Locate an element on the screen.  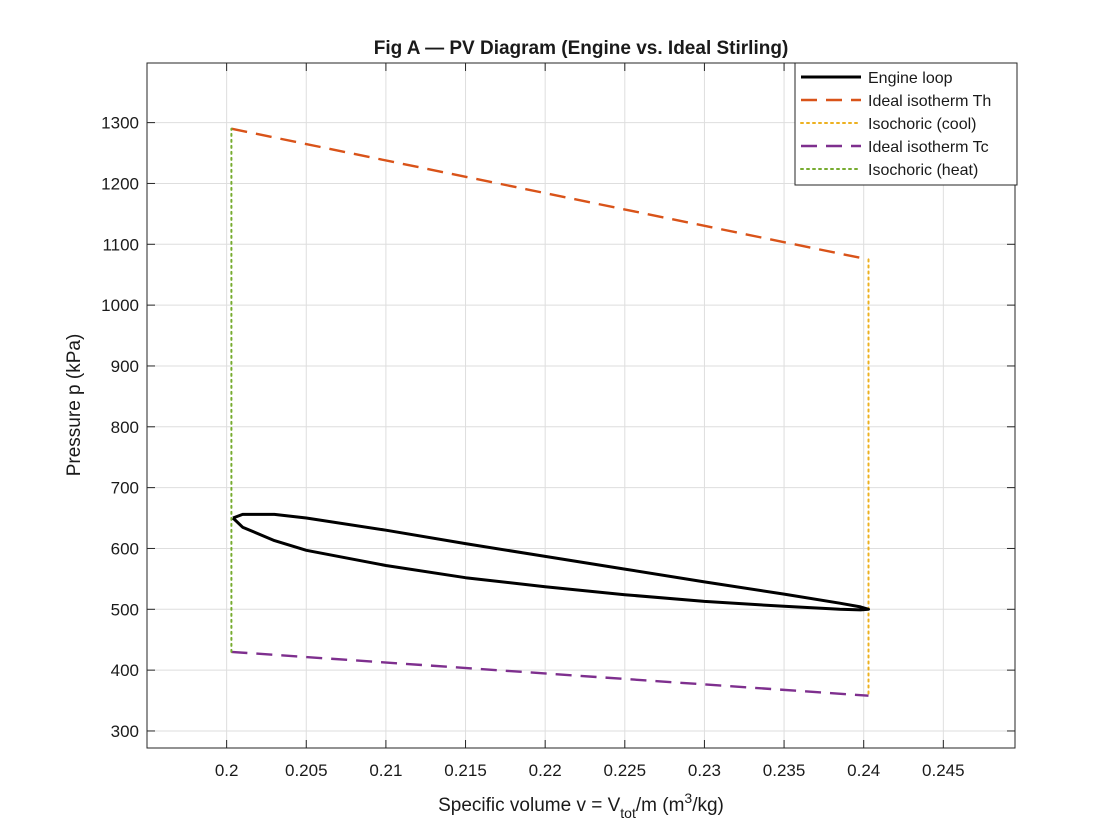
x-tick-label: 0.22 is located at coordinates (545, 770).